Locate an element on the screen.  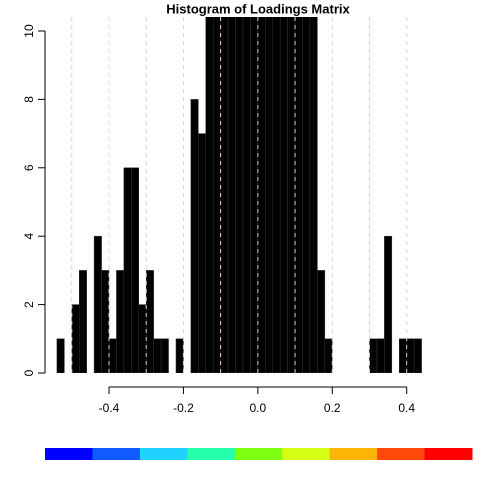
chart-title: Histogram of Loadings Matrix is located at coordinates (258, 8).